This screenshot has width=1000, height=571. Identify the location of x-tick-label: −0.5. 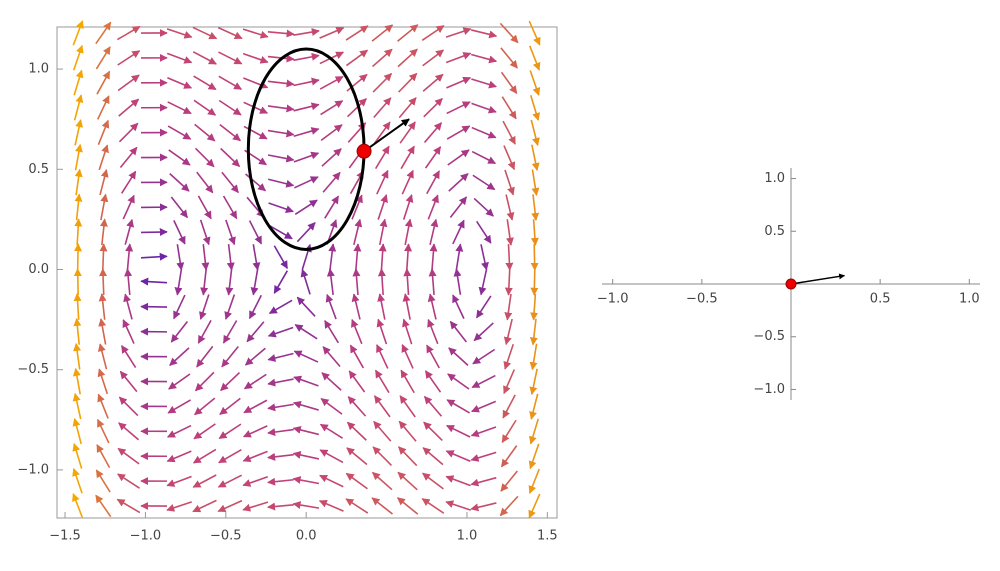
(702, 299).